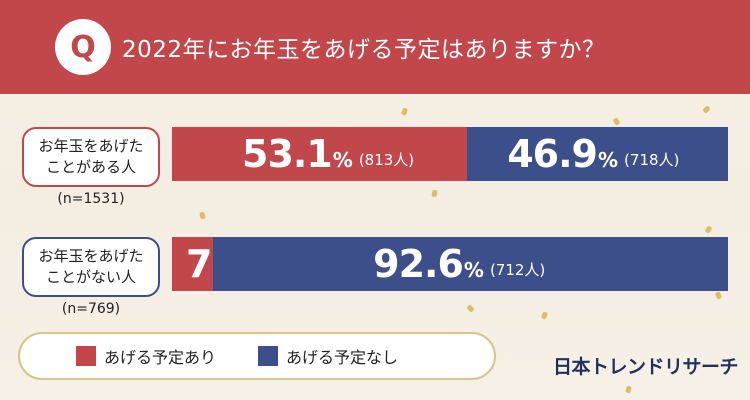 Image resolution: width=750 pixels, height=400 pixels. What do you see at coordinates (287, 154) in the screenshot?
I see `value-label: 53.1` at bounding box center [287, 154].